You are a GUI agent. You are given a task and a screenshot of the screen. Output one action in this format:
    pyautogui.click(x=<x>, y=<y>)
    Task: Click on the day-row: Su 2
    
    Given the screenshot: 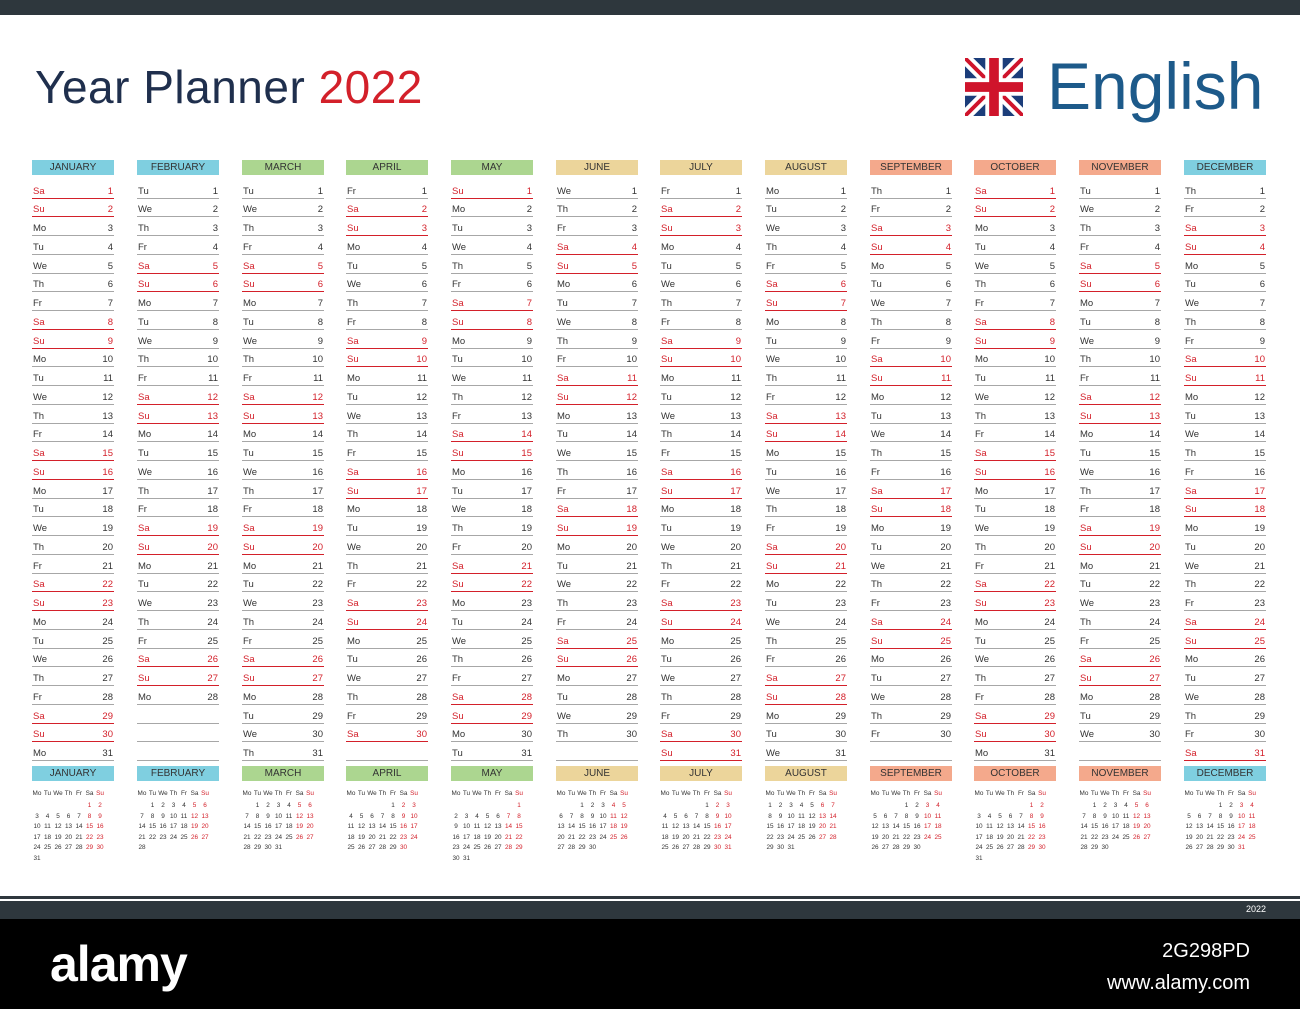 What is the action you would take?
    pyautogui.click(x=1015, y=208)
    